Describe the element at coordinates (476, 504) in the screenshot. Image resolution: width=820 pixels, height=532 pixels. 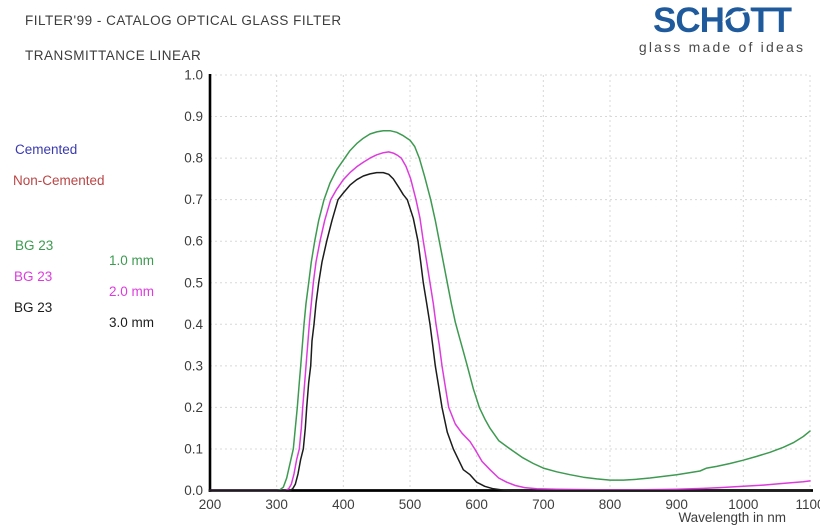
I see `x-tick-label: 600` at that location.